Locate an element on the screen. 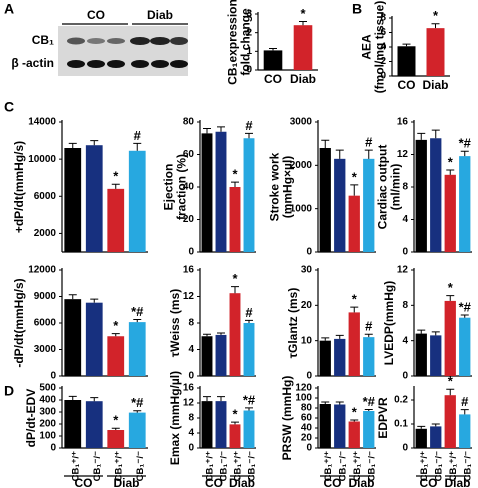 This screenshot has height=488, width=478. y-tick-label: 300 is located at coordinates (47, 412).